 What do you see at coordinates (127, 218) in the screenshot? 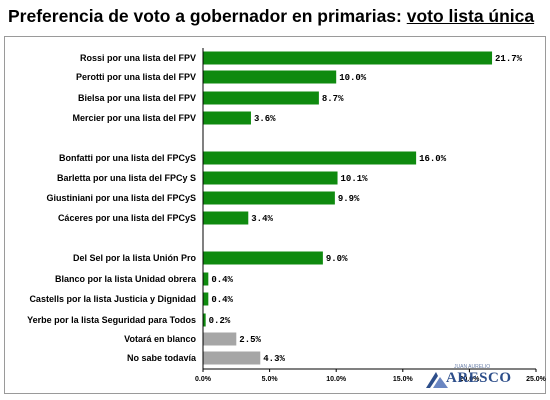
I see `category-label: Cáceres por una lista del FPCyS` at bounding box center [127, 218].